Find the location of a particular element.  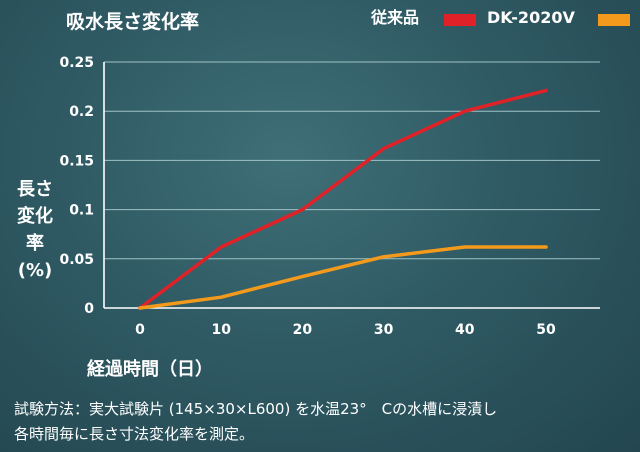

y-axis-label-line-1: 変化 is located at coordinates (35, 216).